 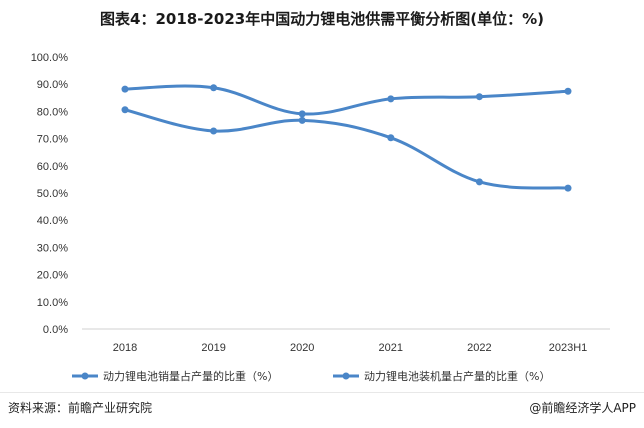 What do you see at coordinates (302, 348) in the screenshot?
I see `x-tick-label: 2020` at bounding box center [302, 348].